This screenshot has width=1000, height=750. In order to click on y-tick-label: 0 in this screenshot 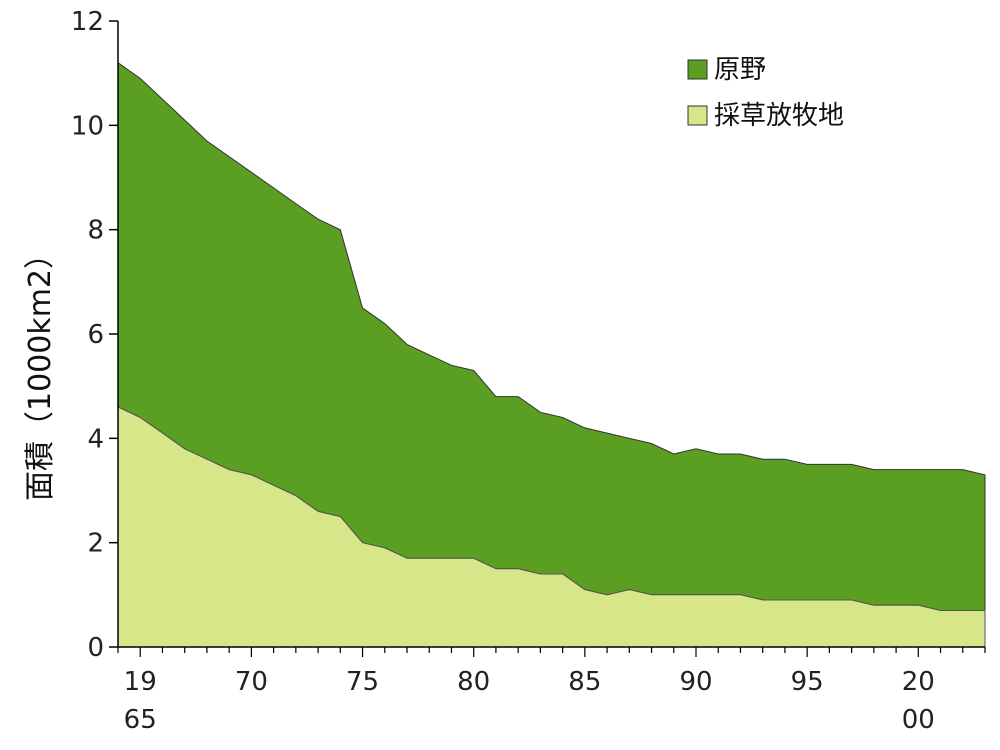, I will do `click(95, 648)`.